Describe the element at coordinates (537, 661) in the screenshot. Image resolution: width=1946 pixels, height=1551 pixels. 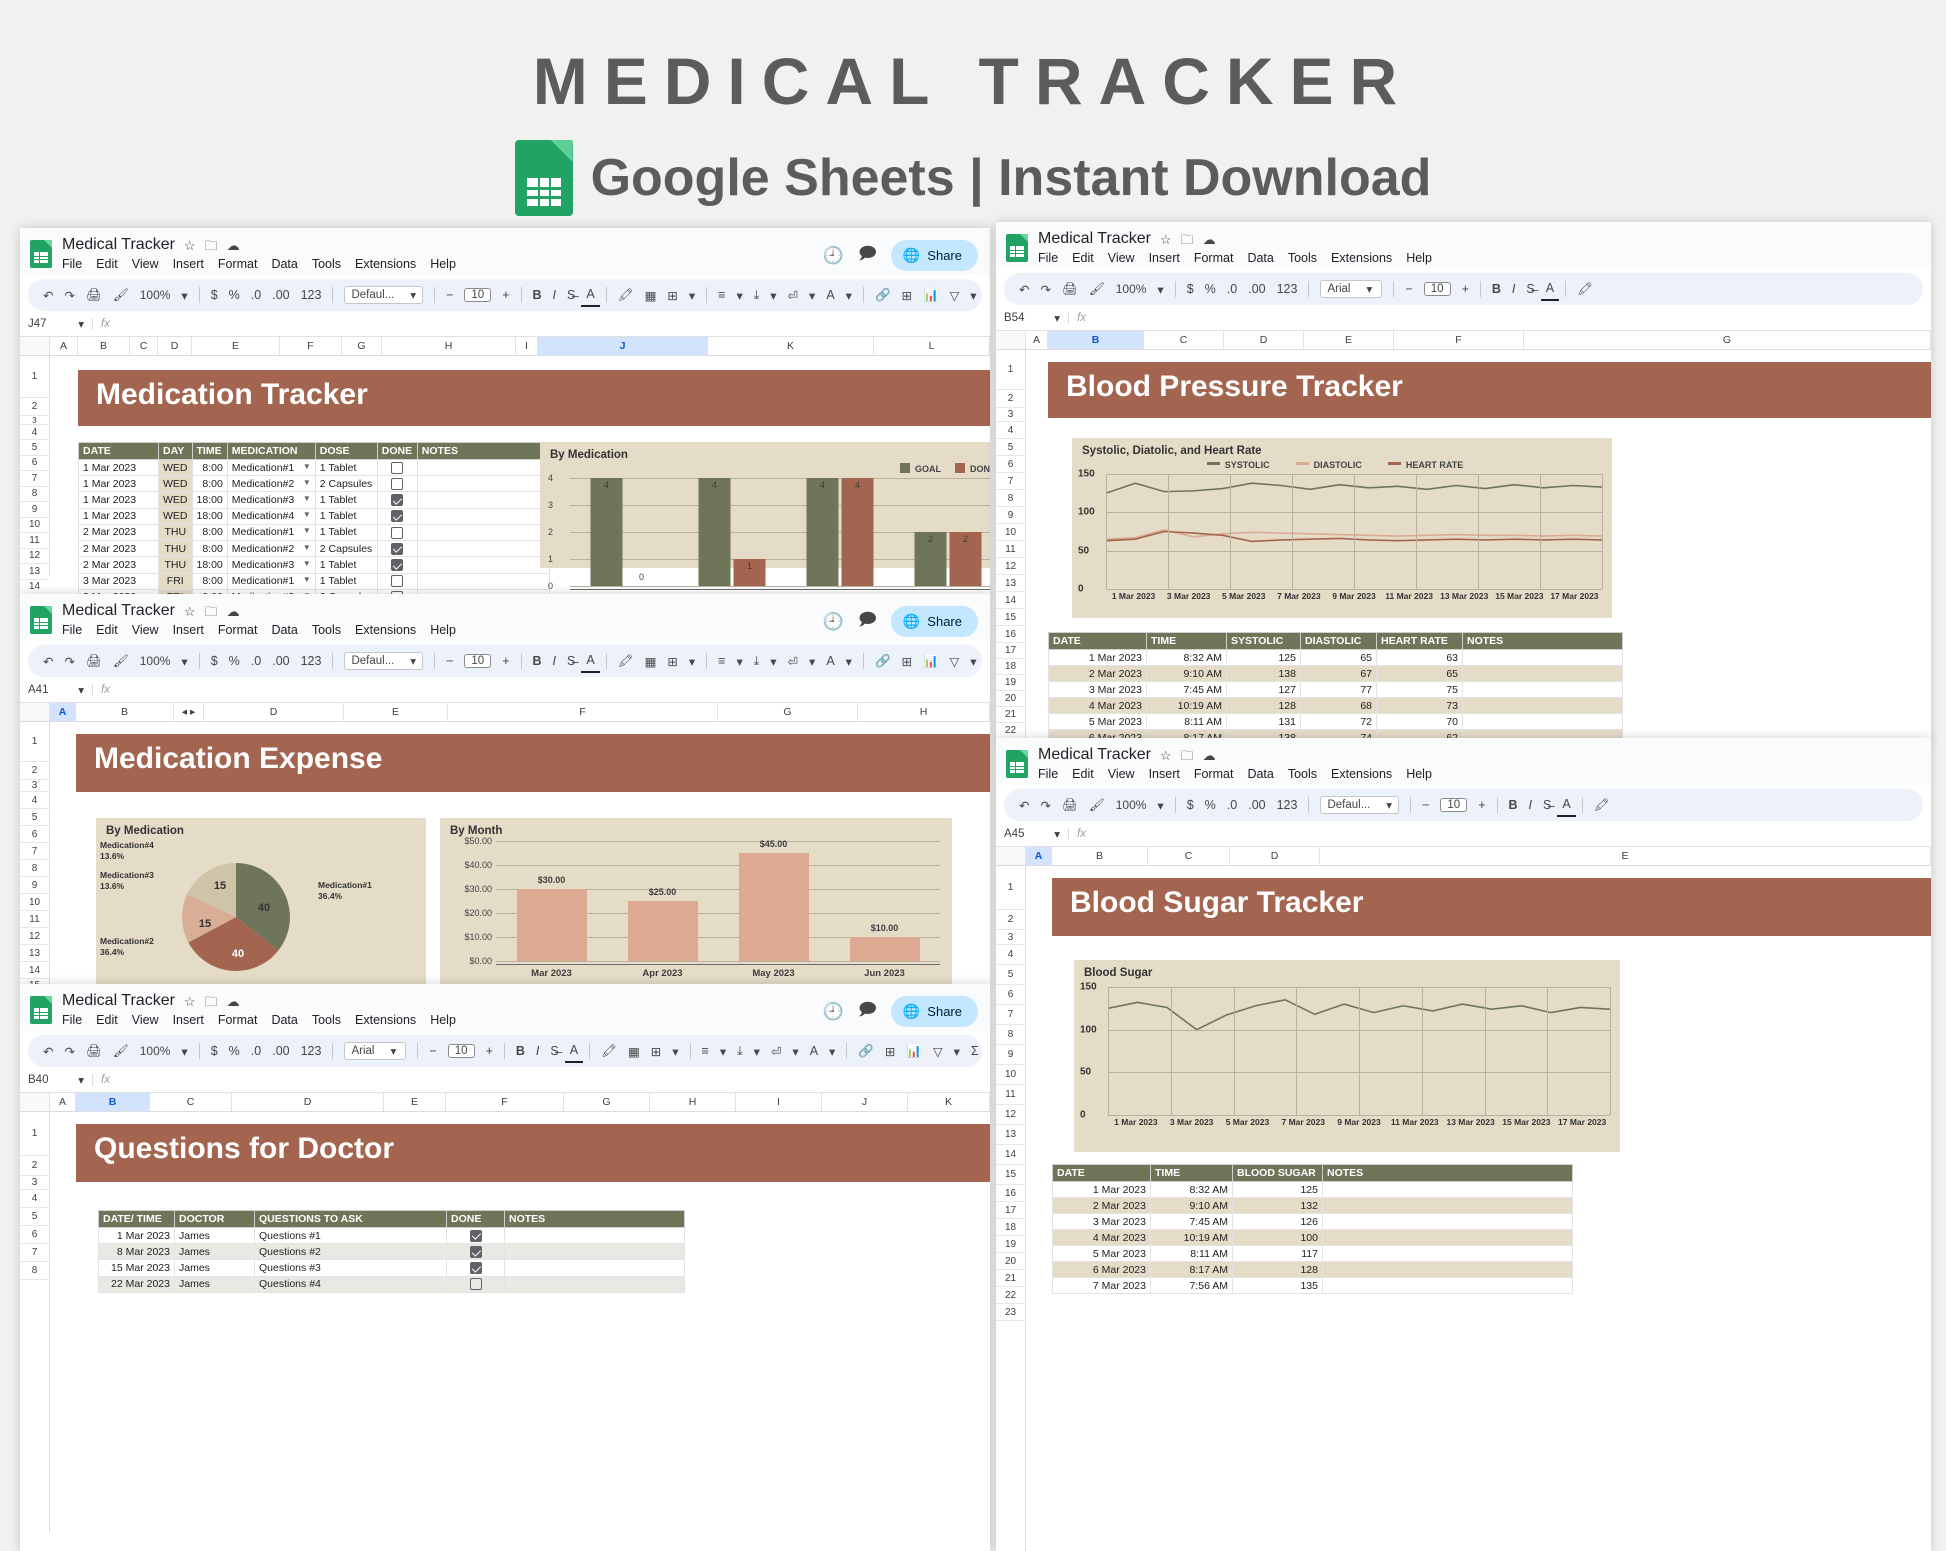
I see `bold-button: B` at that location.